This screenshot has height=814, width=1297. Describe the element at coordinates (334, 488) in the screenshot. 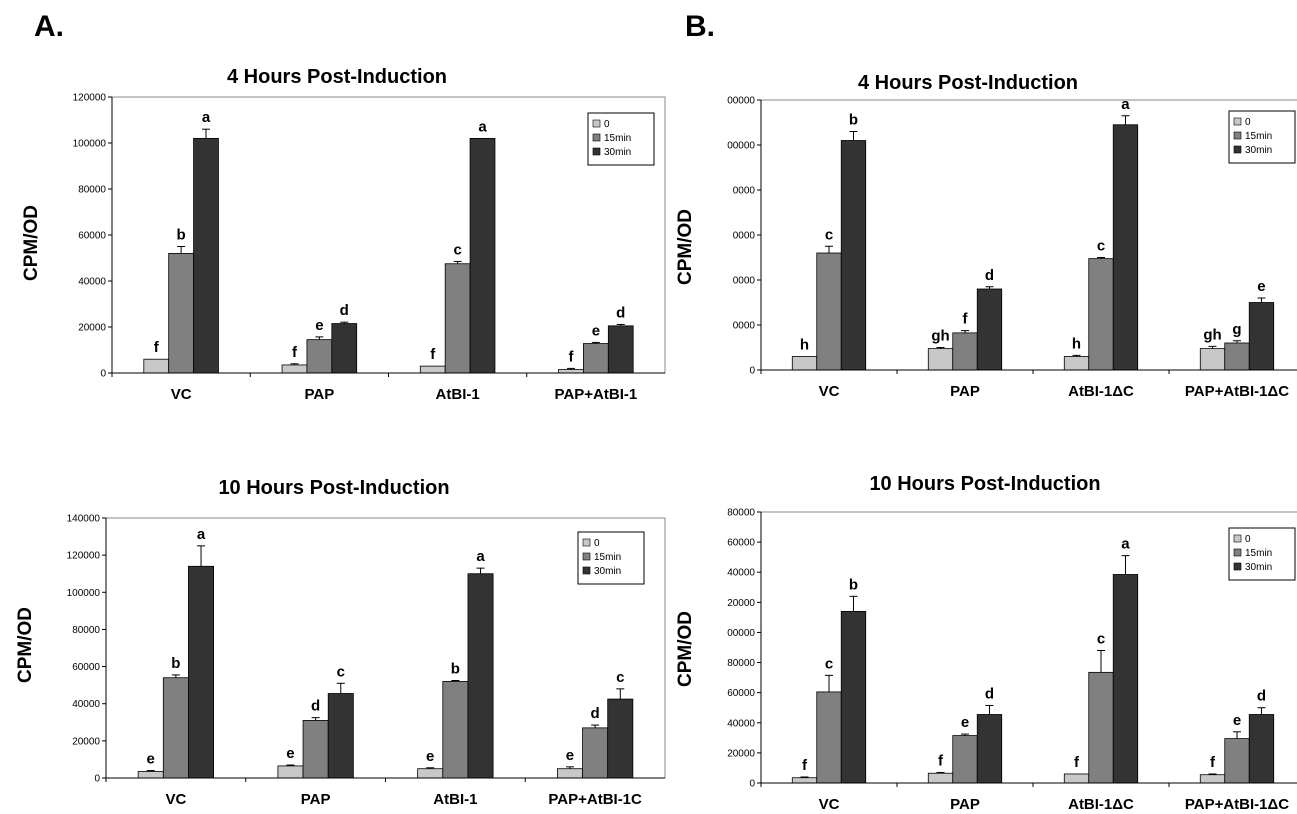

I see `chart-title-a-bottom: 10 Hours Post-Induction` at that location.